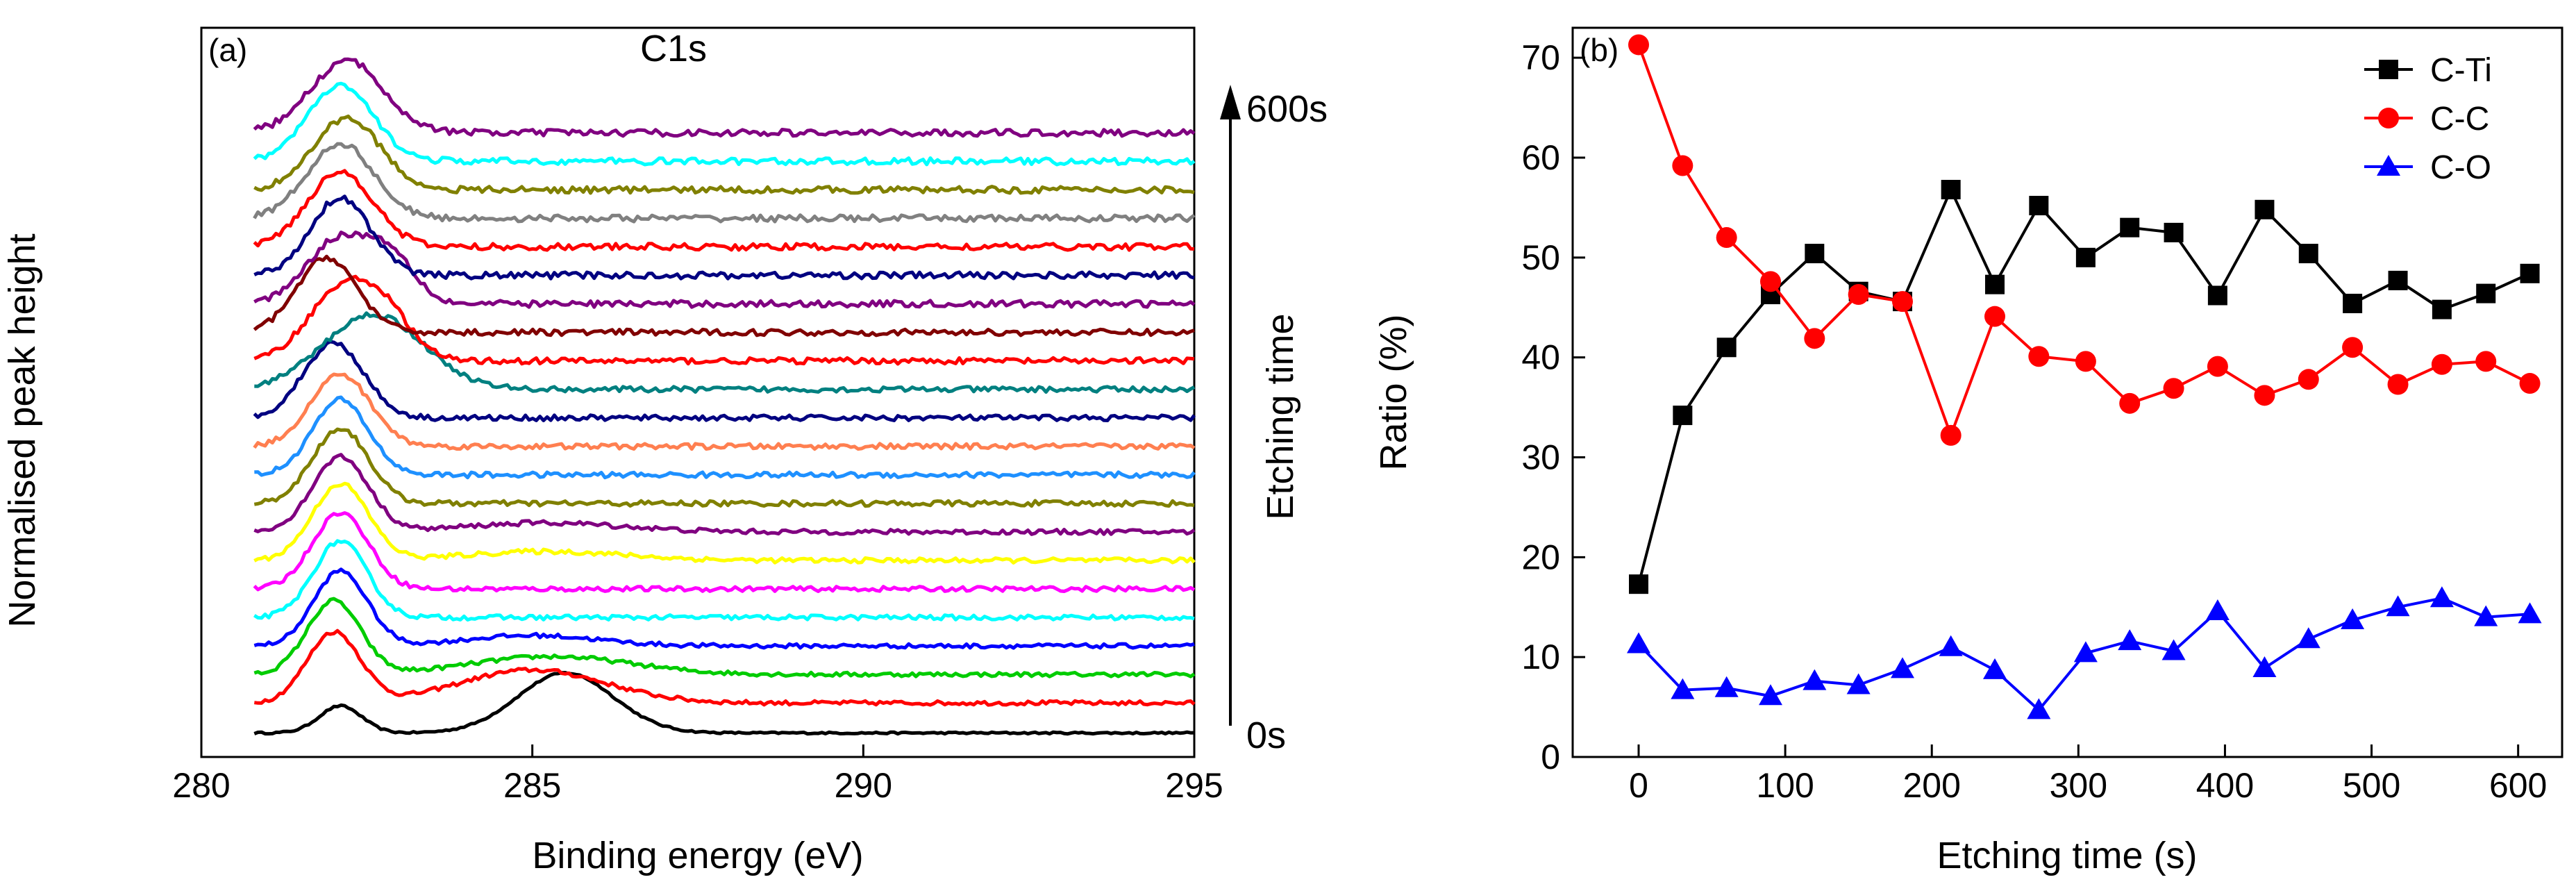  I want to click on panel-b-y-tick-label: 40, so click(1540, 357).